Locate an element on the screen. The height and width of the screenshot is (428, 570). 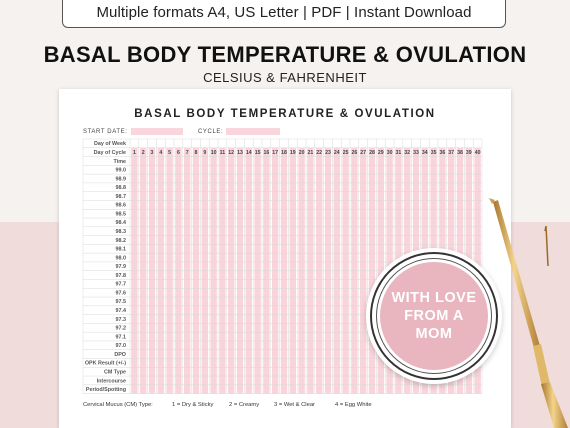
day-number: 30 is located at coordinates (390, 153).